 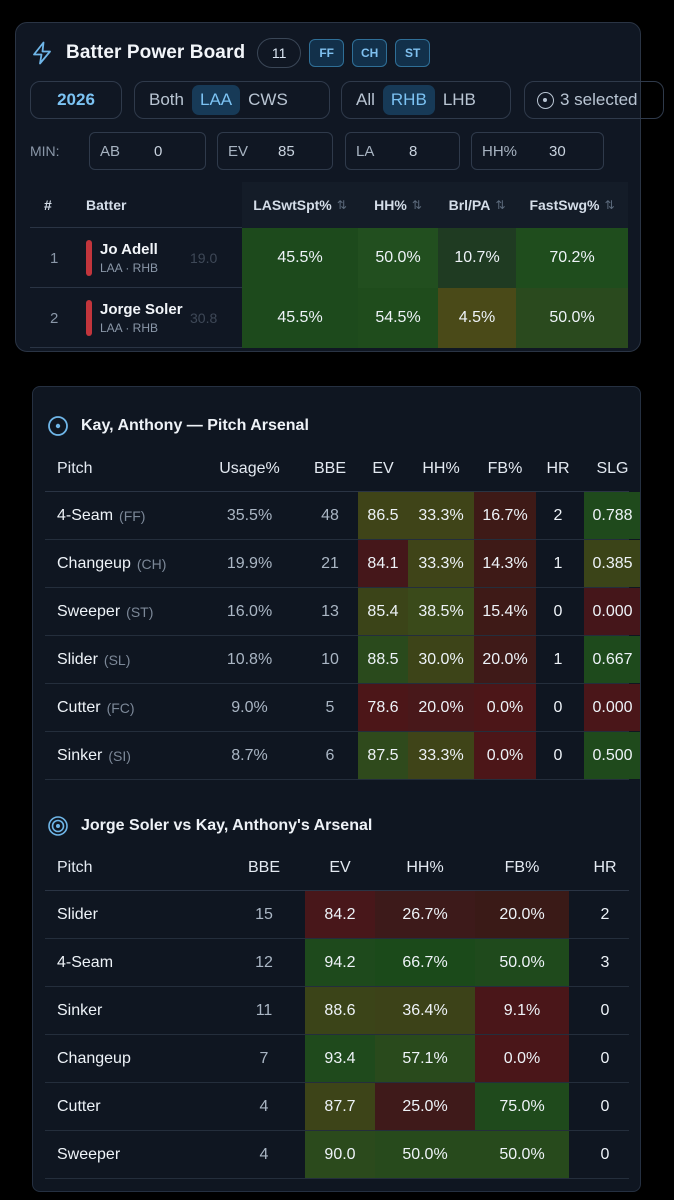 What do you see at coordinates (337, 1155) in the screenshot?
I see `matchup-row: Sweeper 4 90.0 50.0% 50.0% 0` at bounding box center [337, 1155].